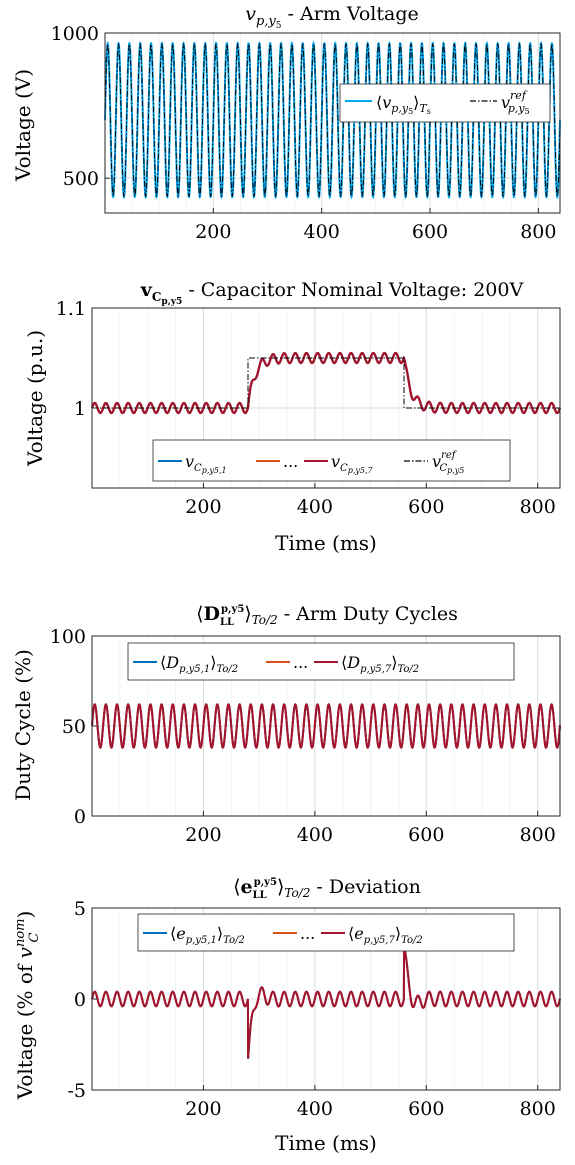 This screenshot has width=575, height=1165. I want to click on plot-frame-capacitor-voltage, so click(326, 398).